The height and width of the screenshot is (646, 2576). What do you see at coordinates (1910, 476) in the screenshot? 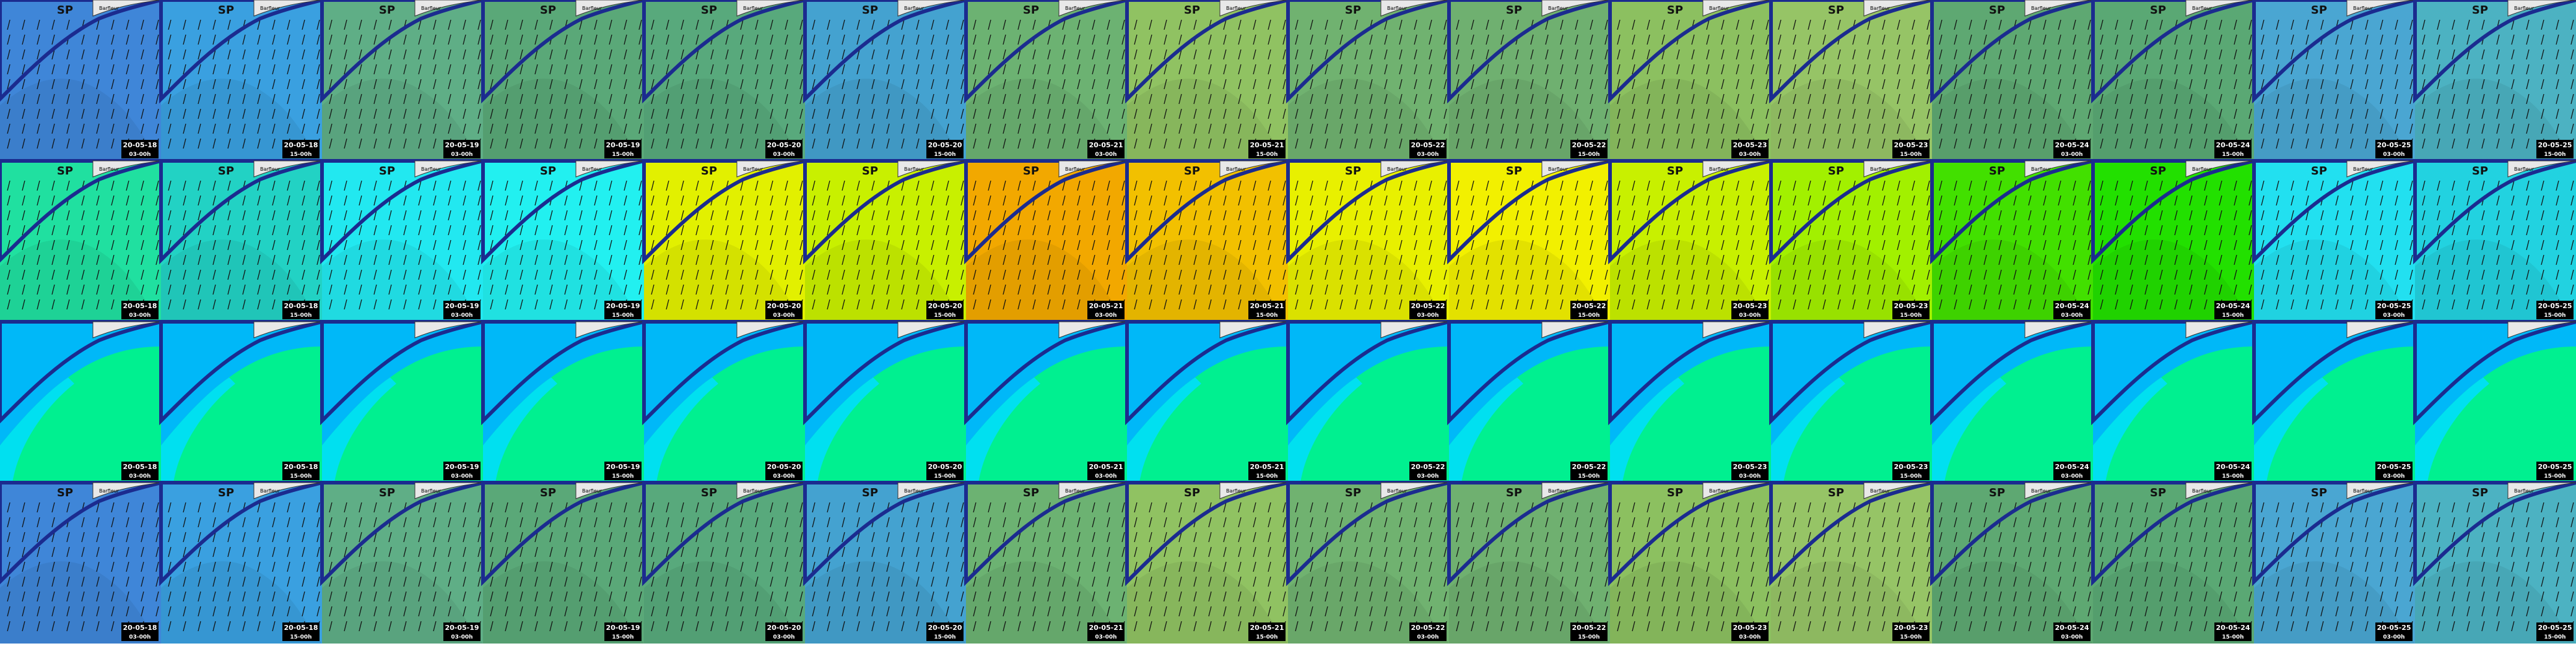
I see `time-label: 15-00h` at bounding box center [1910, 476].